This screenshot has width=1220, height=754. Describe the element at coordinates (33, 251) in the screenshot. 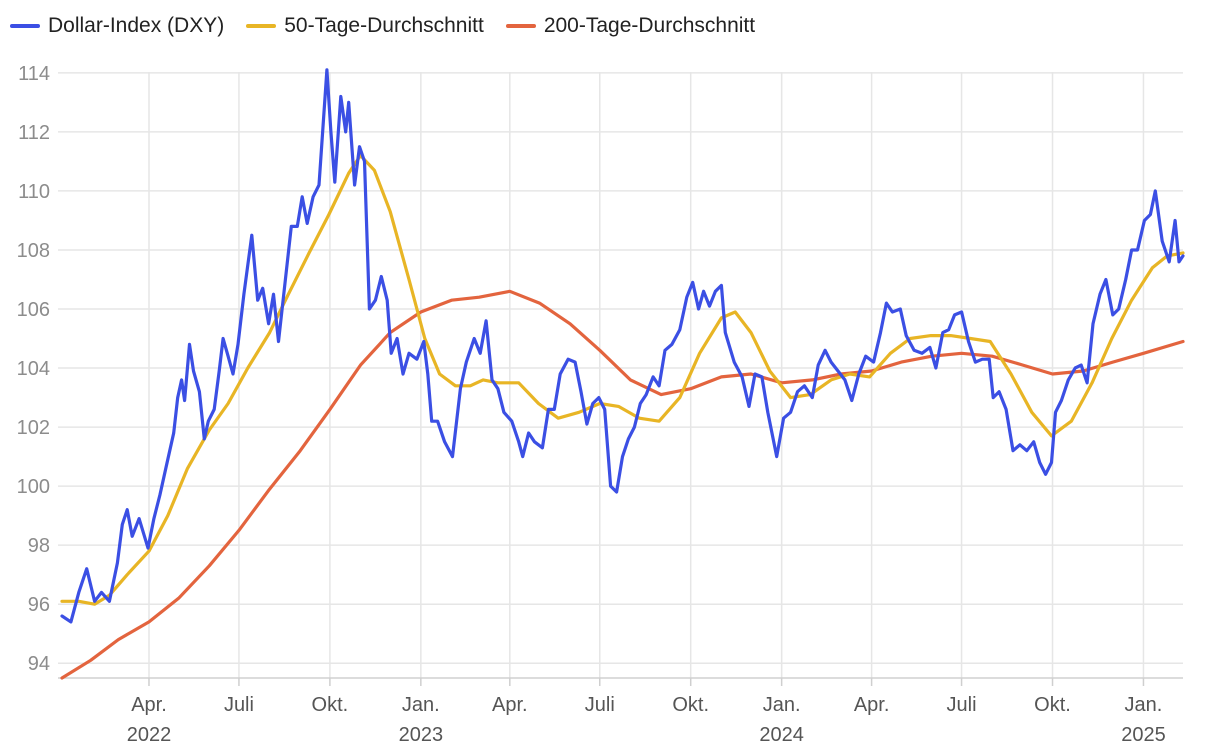

I see `y-tick-label: 108` at that location.